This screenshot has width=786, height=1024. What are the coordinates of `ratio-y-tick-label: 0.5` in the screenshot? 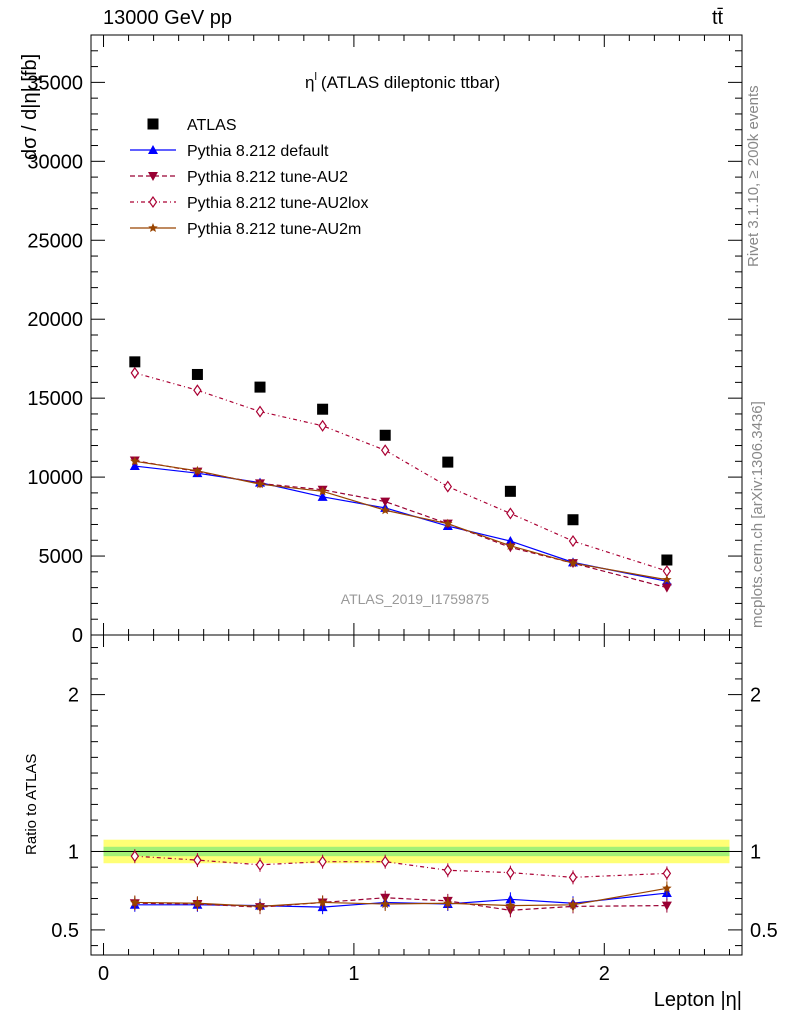 It's located at (65, 931).